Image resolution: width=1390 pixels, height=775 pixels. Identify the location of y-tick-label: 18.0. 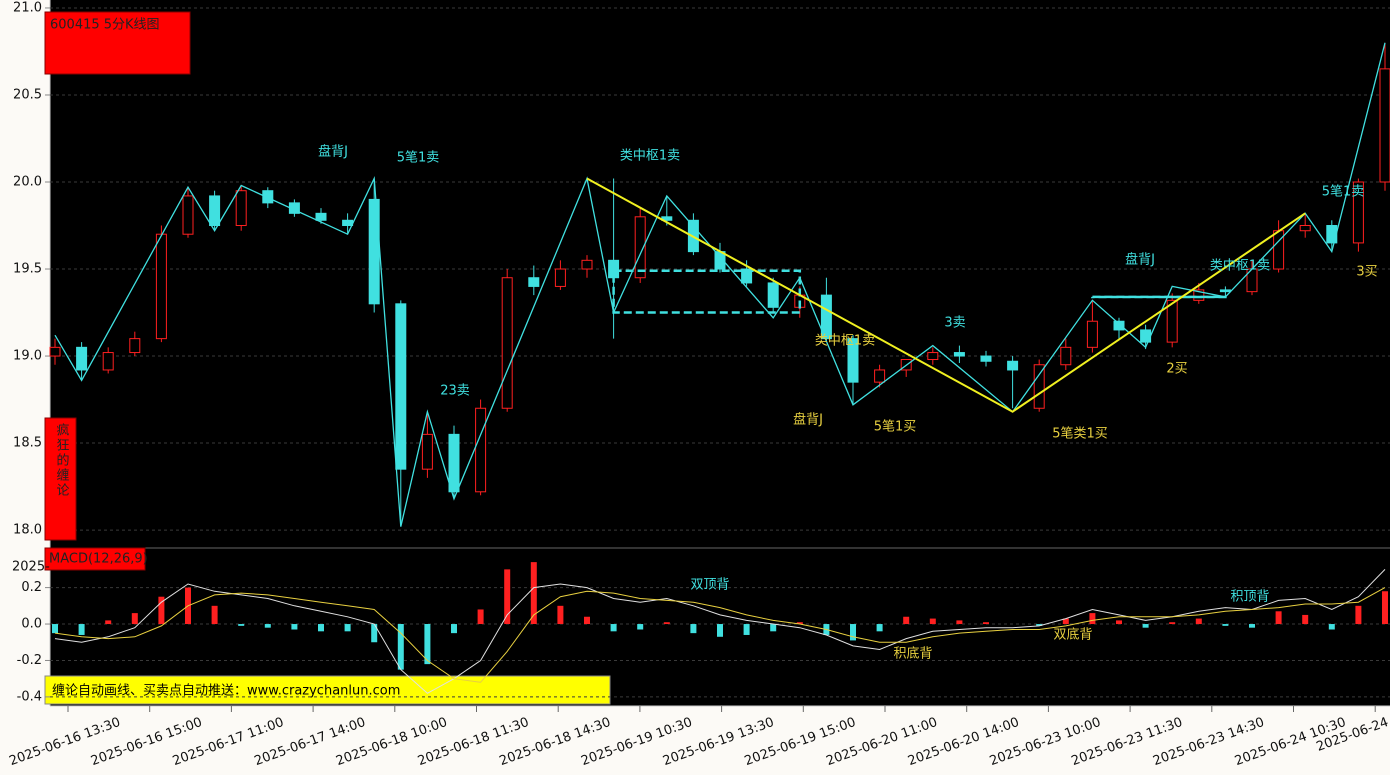
(27, 530).